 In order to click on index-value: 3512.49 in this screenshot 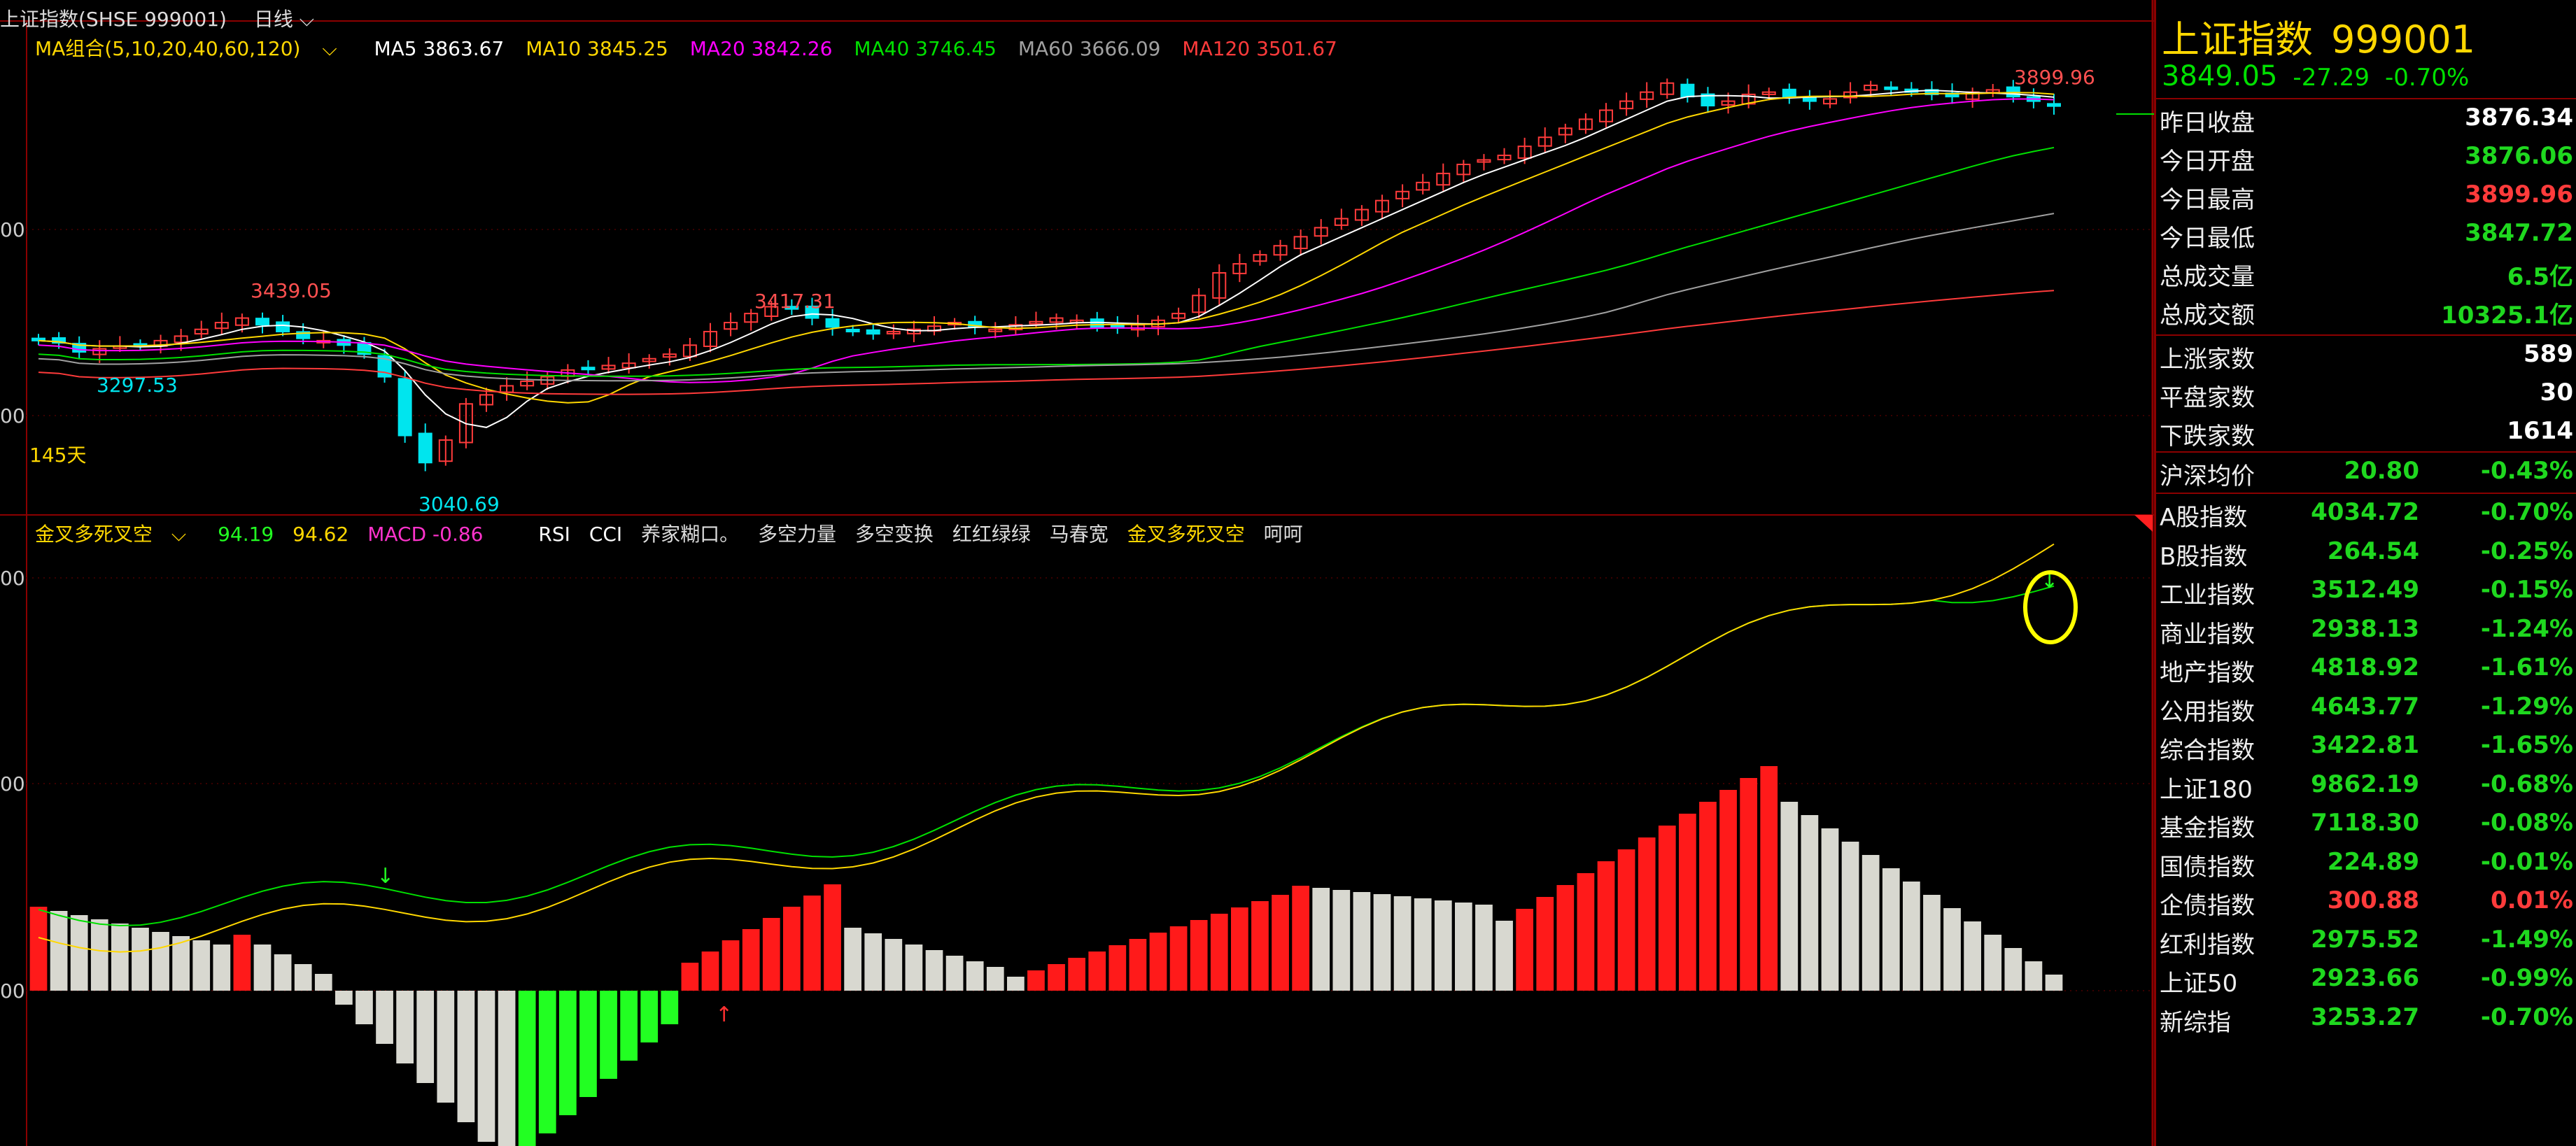, I will do `click(2365, 590)`.